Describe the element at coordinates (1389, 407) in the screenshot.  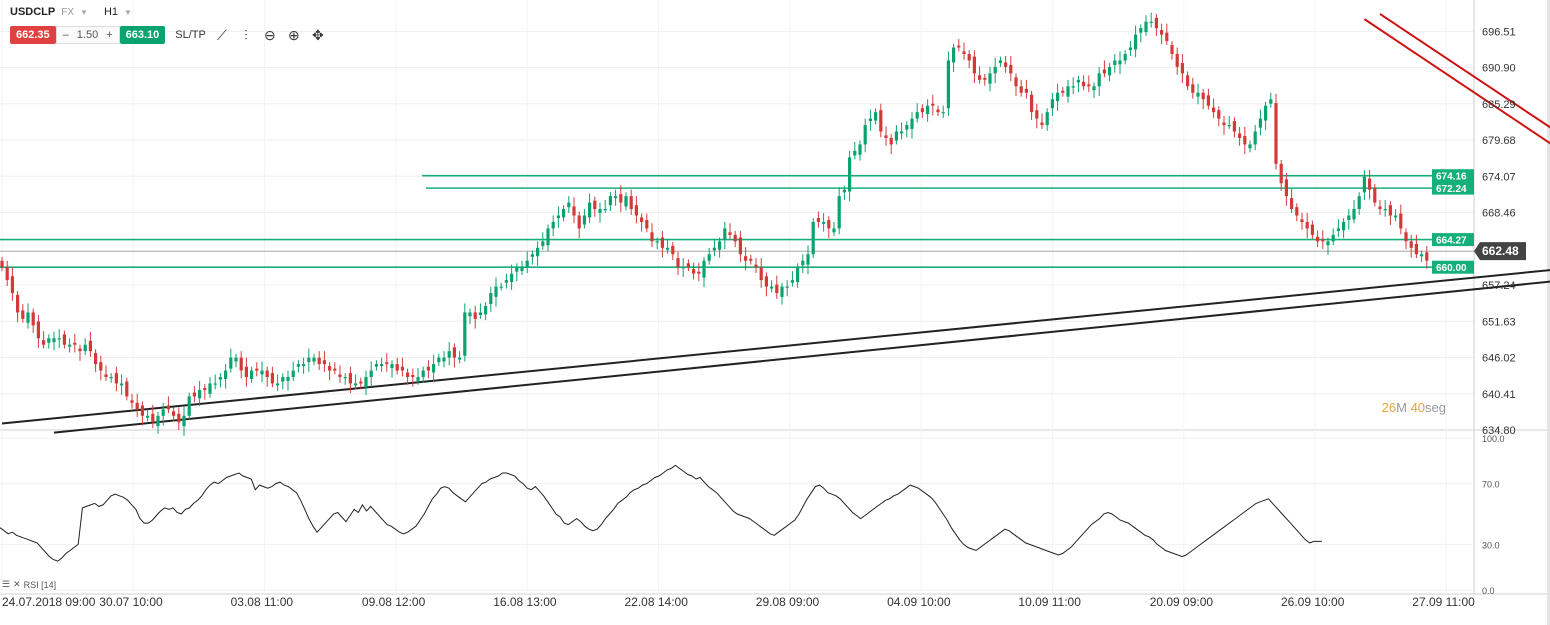
I see `timer-minutes: 26` at that location.